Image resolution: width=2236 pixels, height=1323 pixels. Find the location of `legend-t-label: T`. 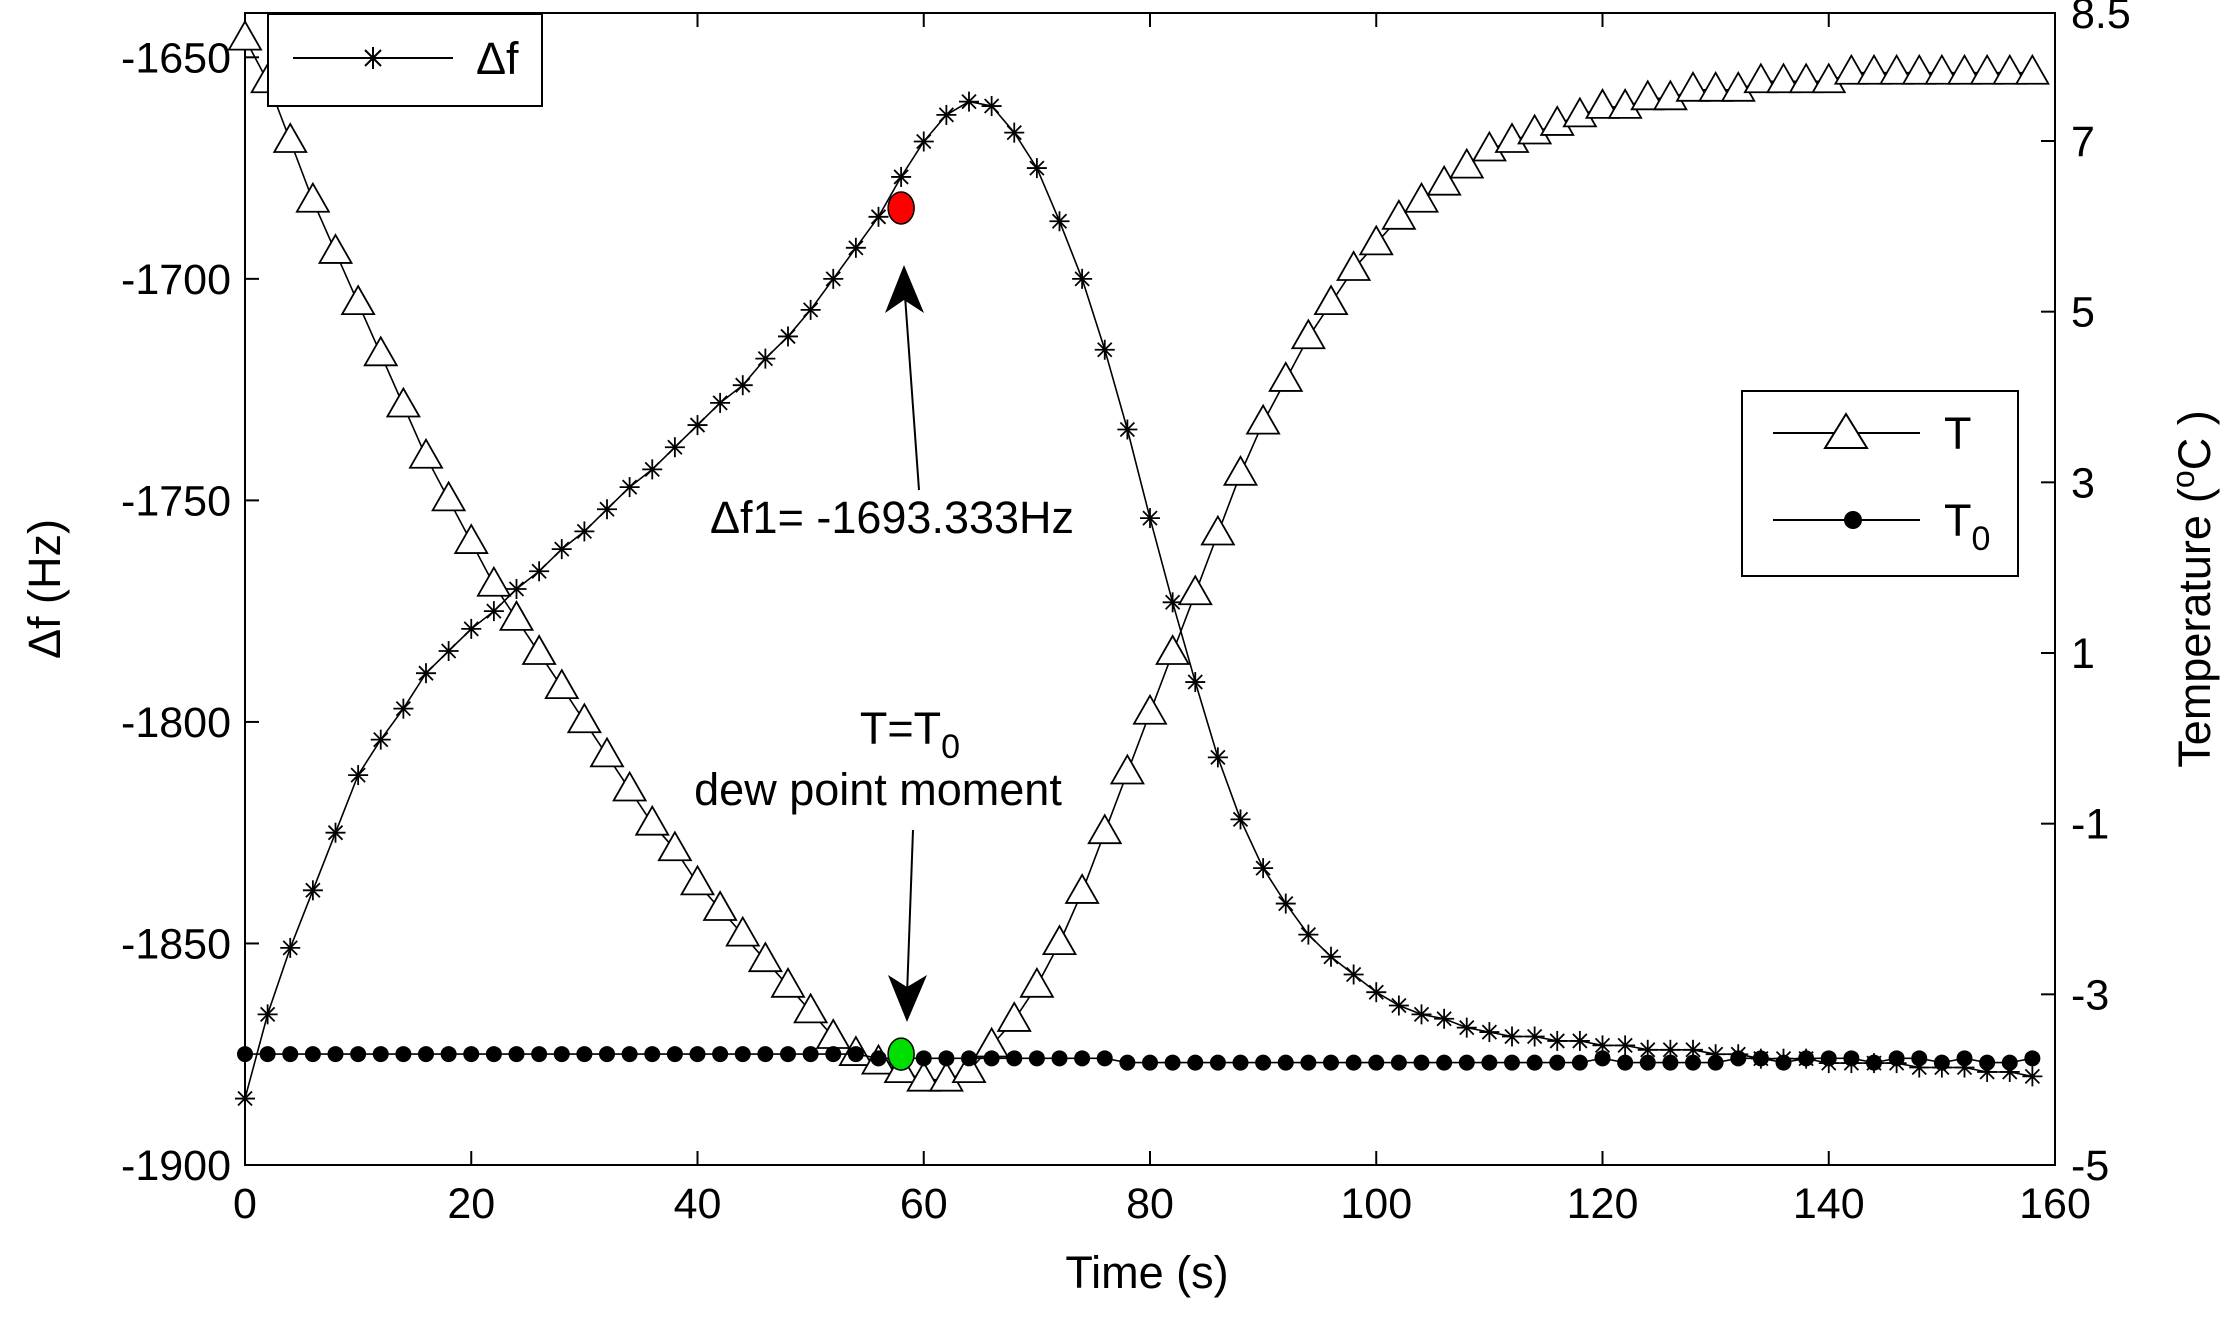

legend-t-label: T is located at coordinates (1958, 433).